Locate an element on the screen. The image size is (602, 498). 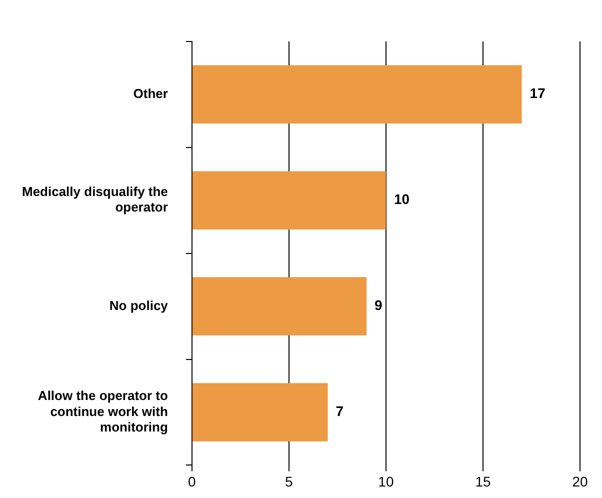
y-tick-label: Allow the operator to continue work with monitoring is located at coordinates (103, 411).